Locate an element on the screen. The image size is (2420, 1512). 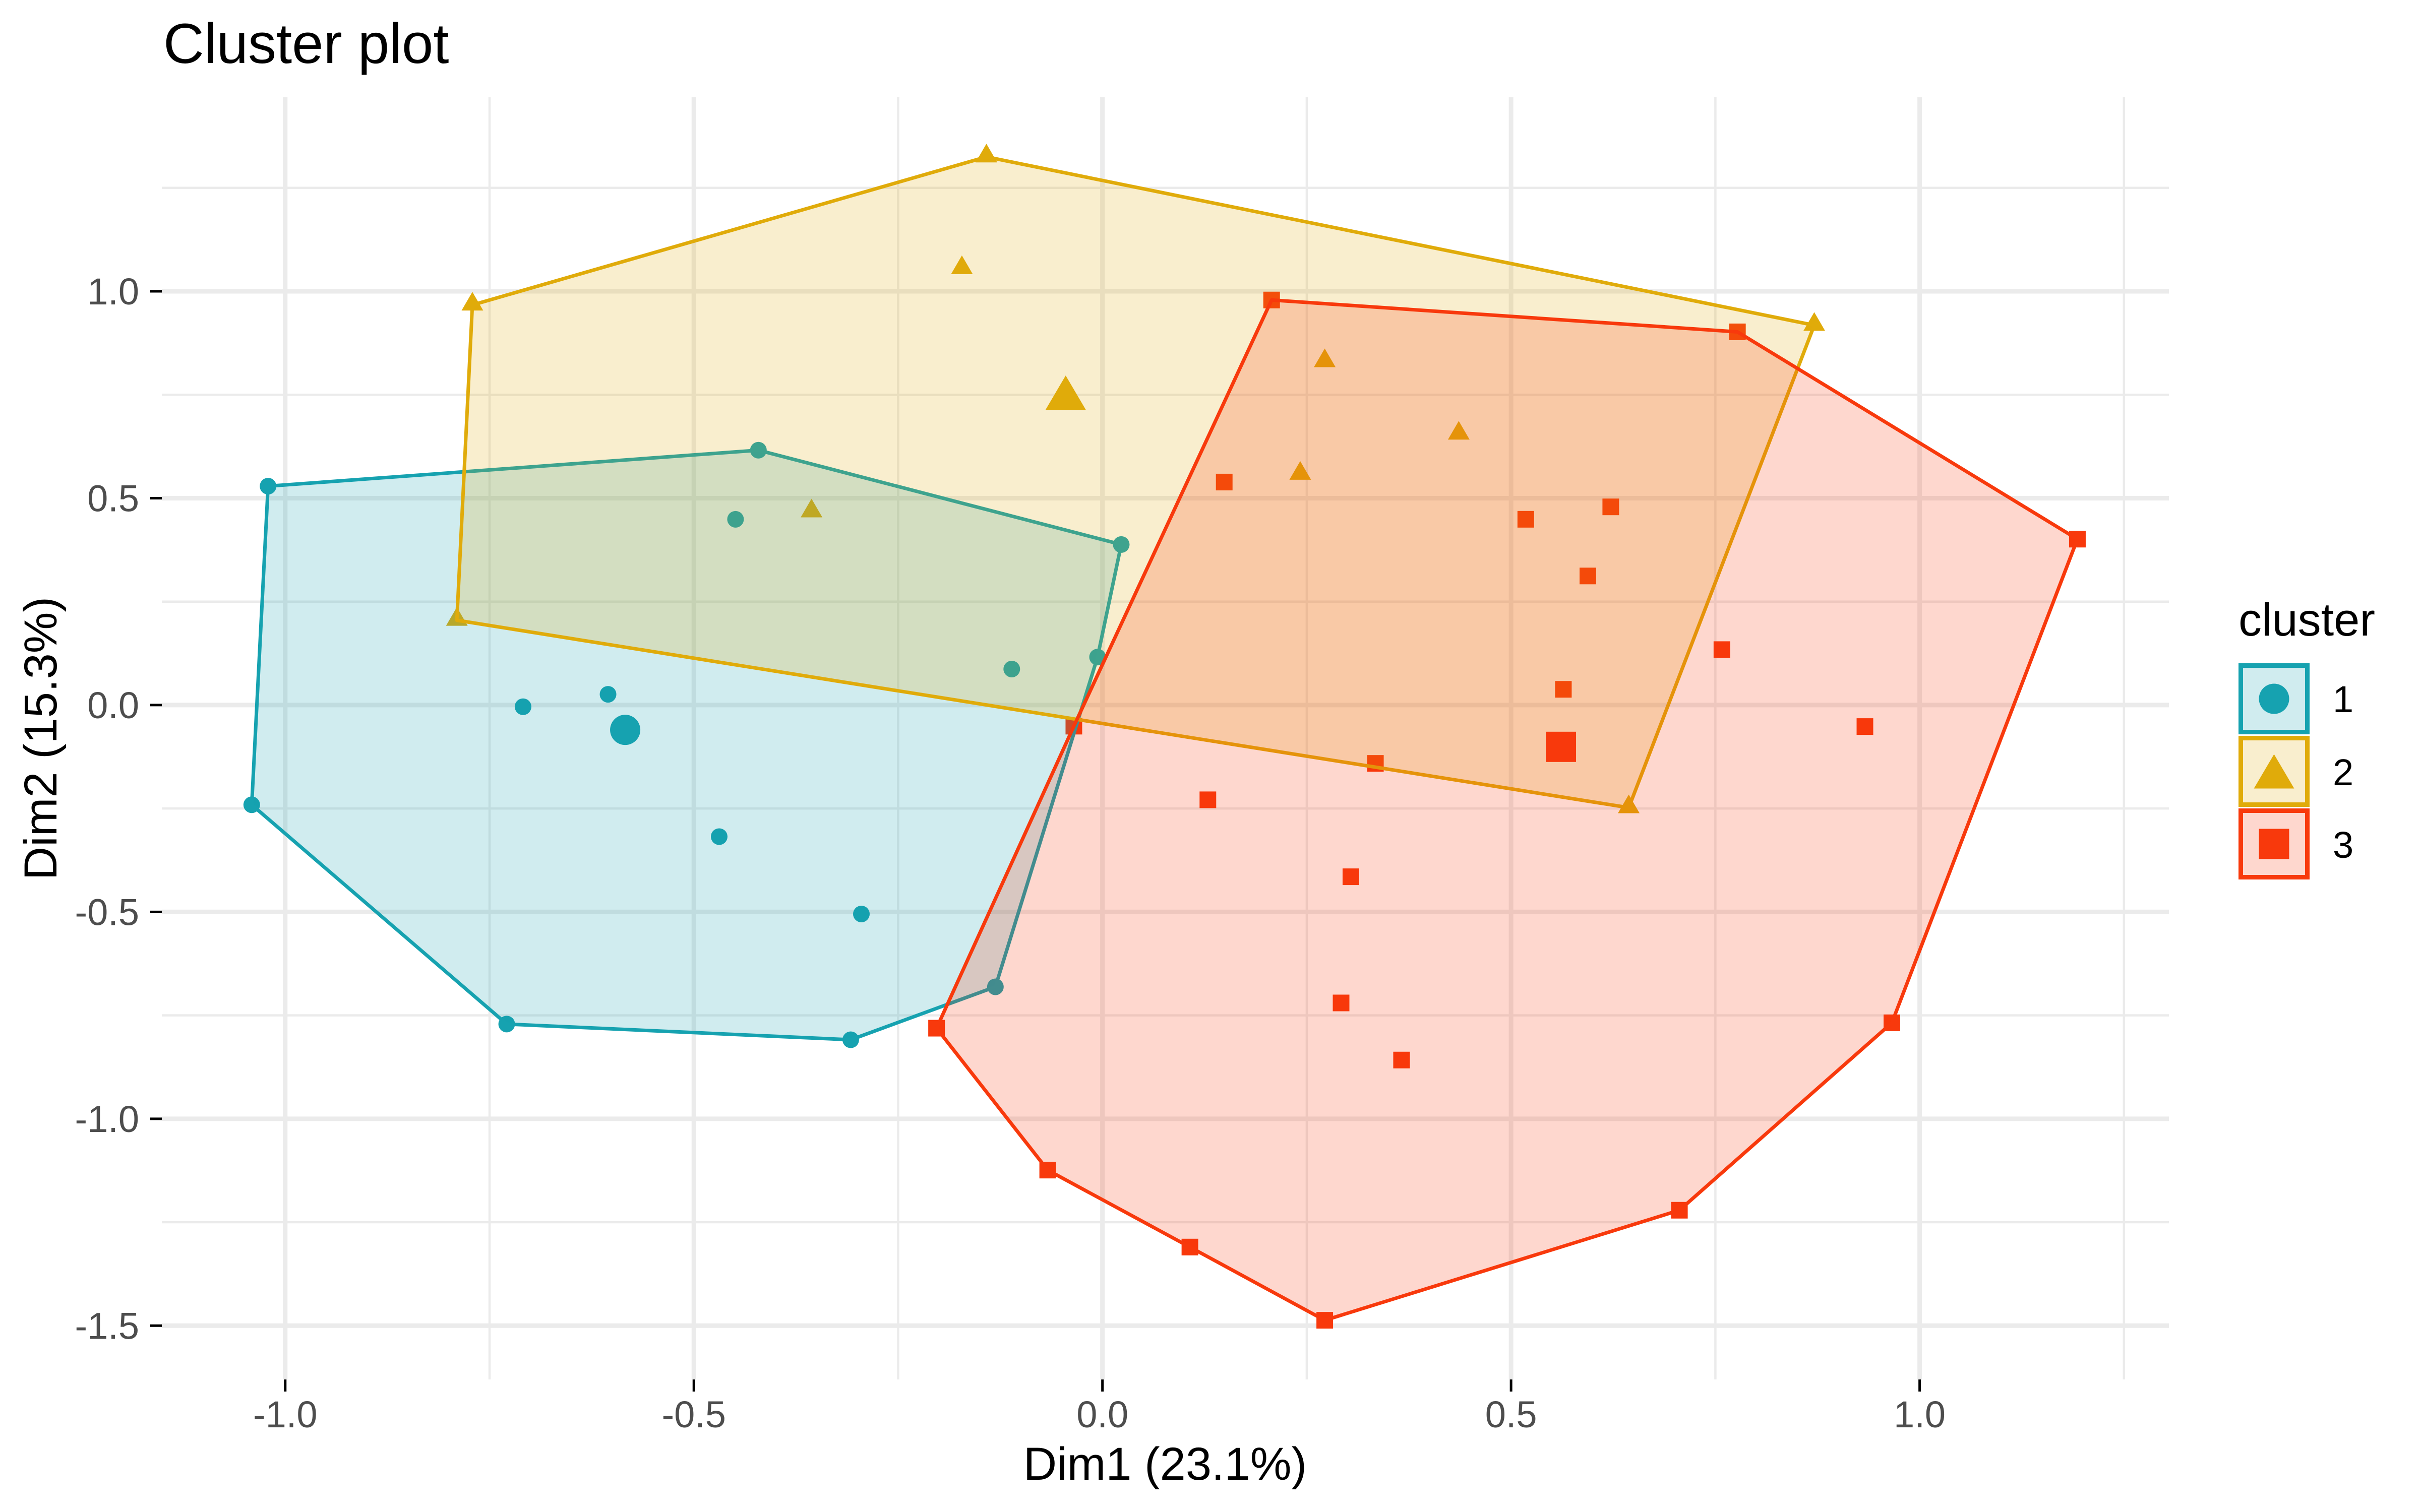
y-tick-label: -1.5 is located at coordinates (107, 1326).